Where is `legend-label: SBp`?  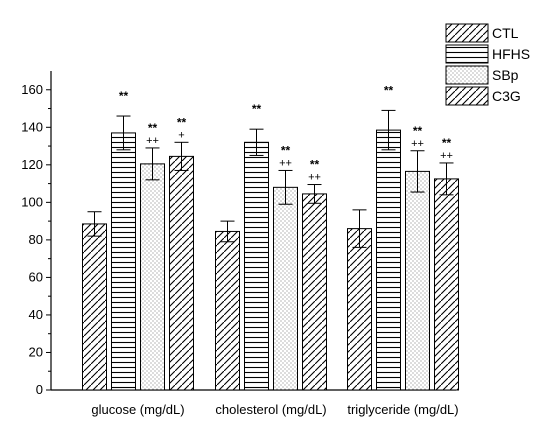
legend-label: SBp is located at coordinates (505, 75).